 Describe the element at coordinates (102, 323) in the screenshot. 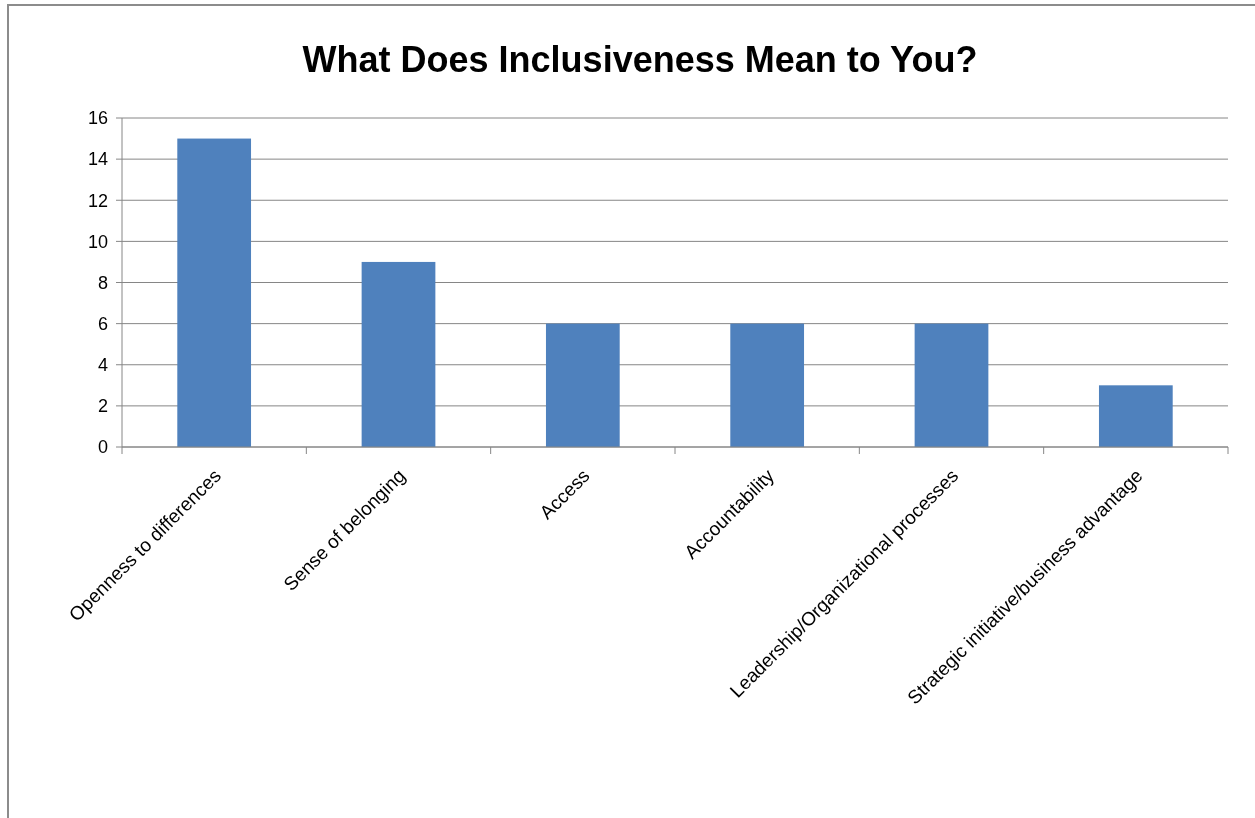

I see `y-tick-label: 6` at that location.